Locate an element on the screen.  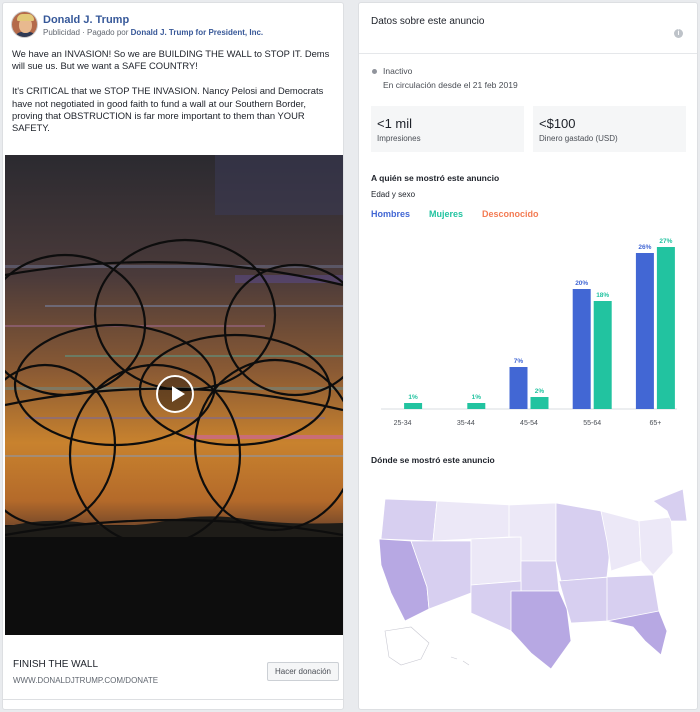
bar-label-men-65+: 26% is located at coordinates (644, 247).